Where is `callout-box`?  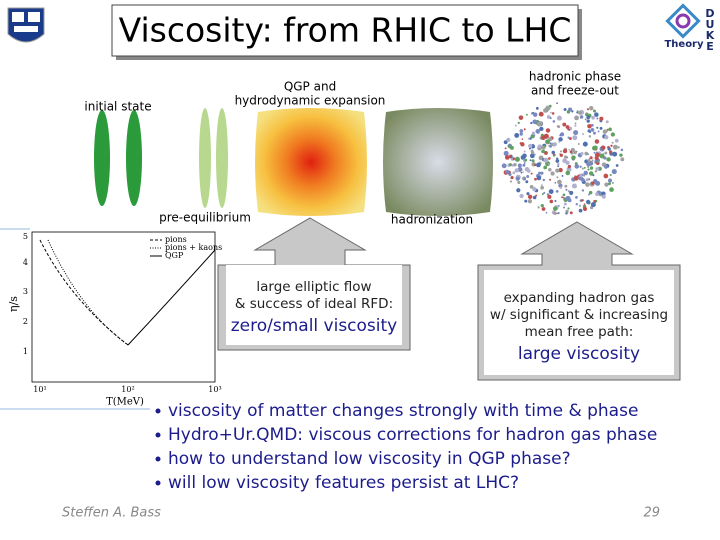
callout-box is located at coordinates (579, 322).